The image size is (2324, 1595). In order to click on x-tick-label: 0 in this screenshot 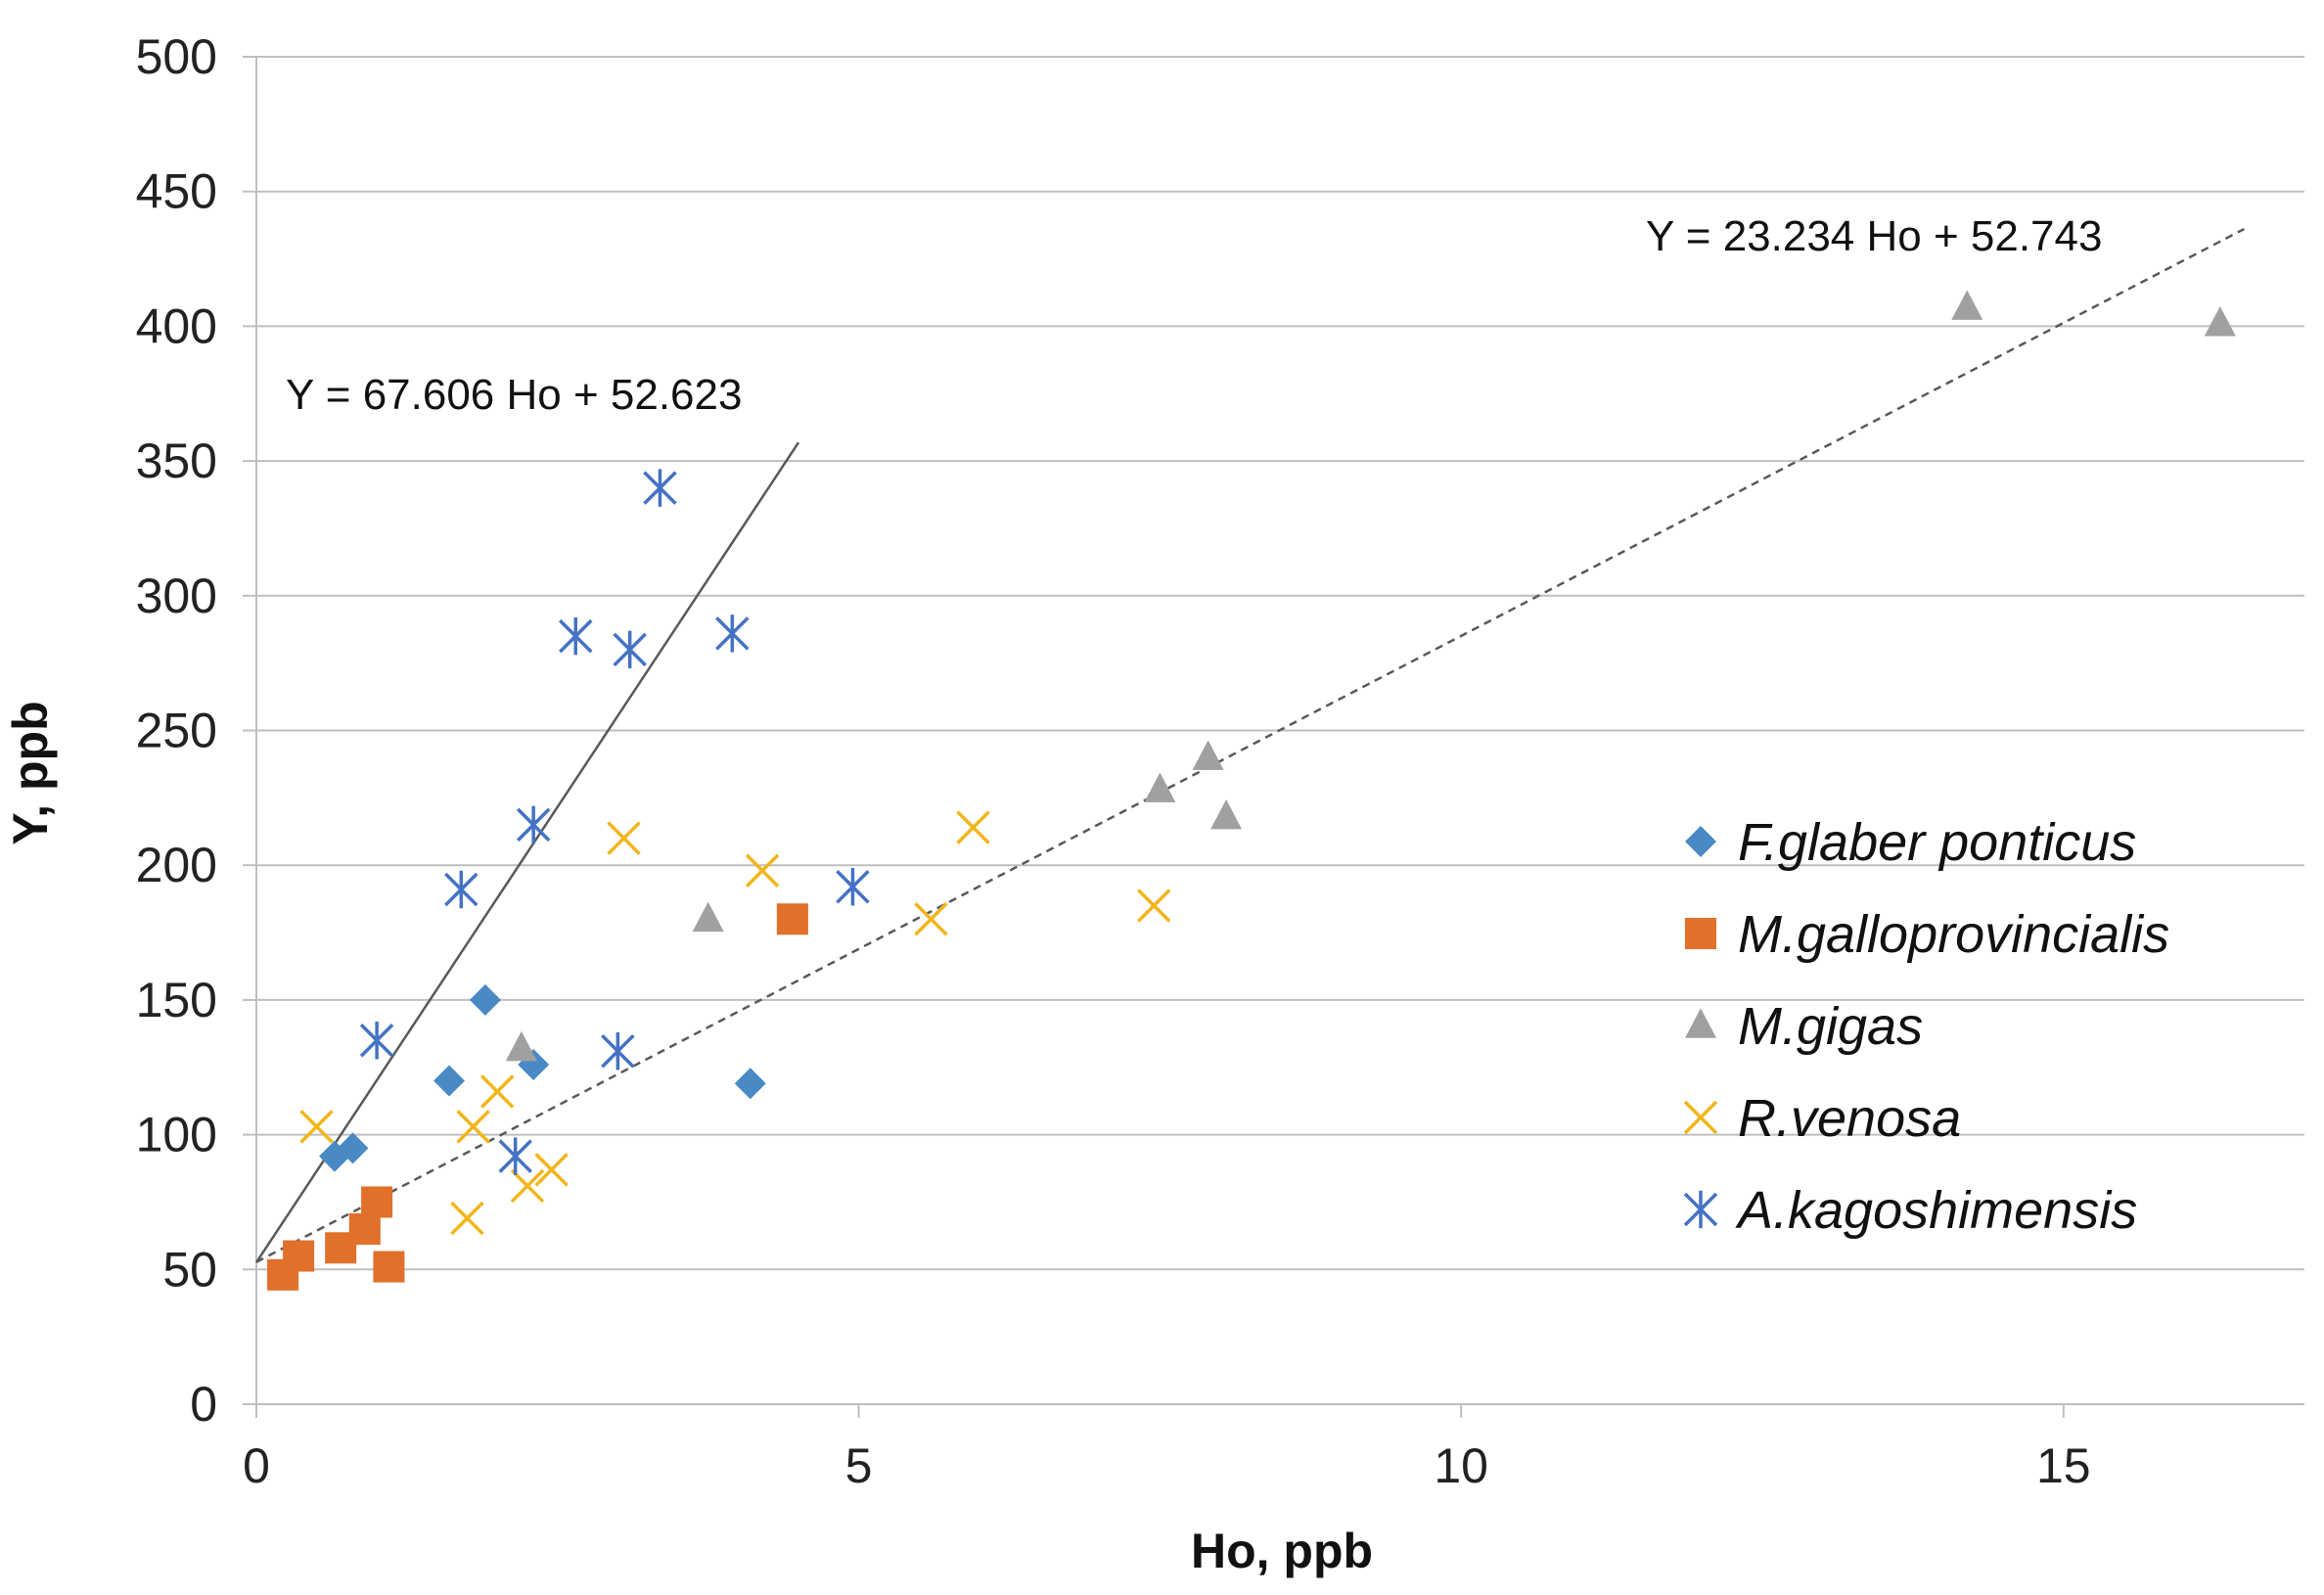, I will do `click(256, 1465)`.